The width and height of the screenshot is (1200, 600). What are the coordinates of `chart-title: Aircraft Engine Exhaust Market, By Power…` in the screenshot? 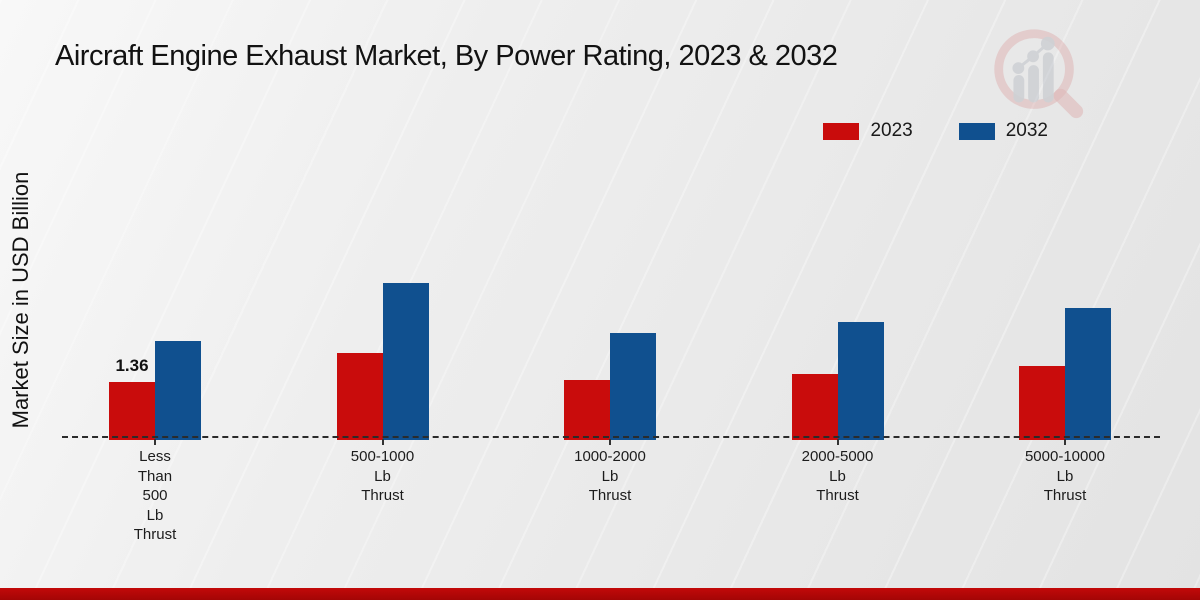 It's located at (446, 56).